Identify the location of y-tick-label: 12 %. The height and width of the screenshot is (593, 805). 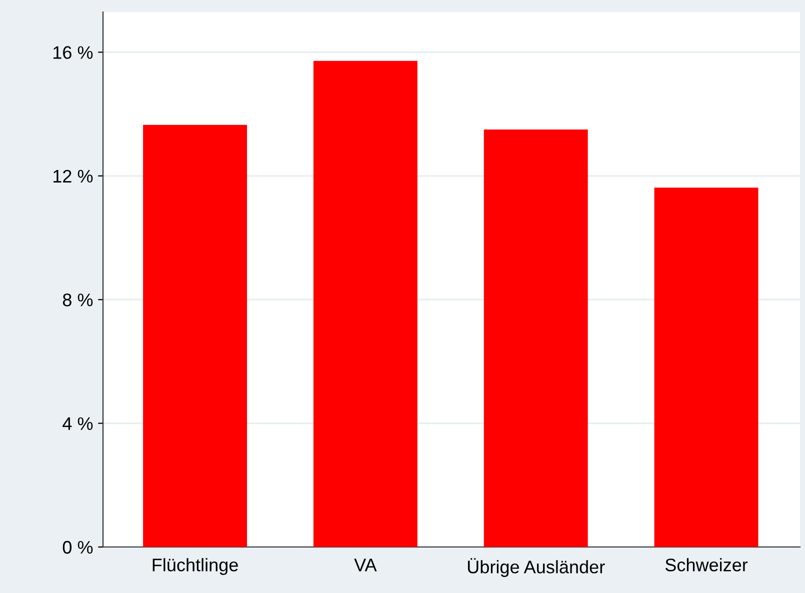
(73, 176).